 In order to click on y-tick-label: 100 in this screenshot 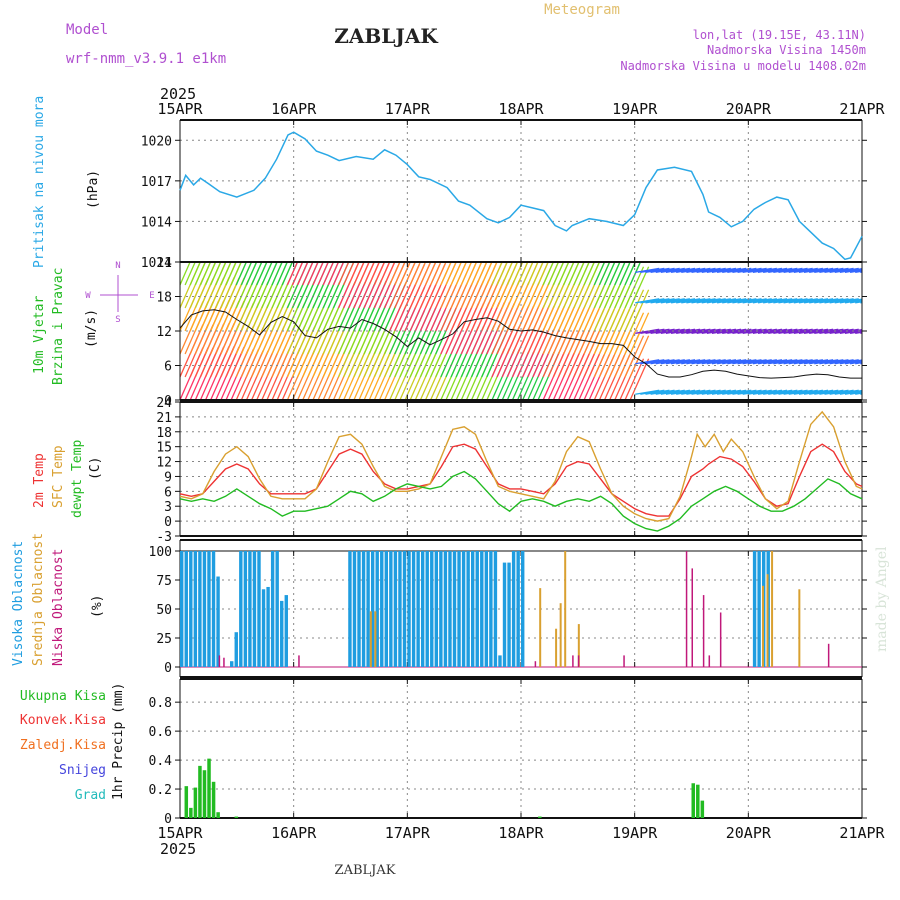, I will do `click(160, 552)`.